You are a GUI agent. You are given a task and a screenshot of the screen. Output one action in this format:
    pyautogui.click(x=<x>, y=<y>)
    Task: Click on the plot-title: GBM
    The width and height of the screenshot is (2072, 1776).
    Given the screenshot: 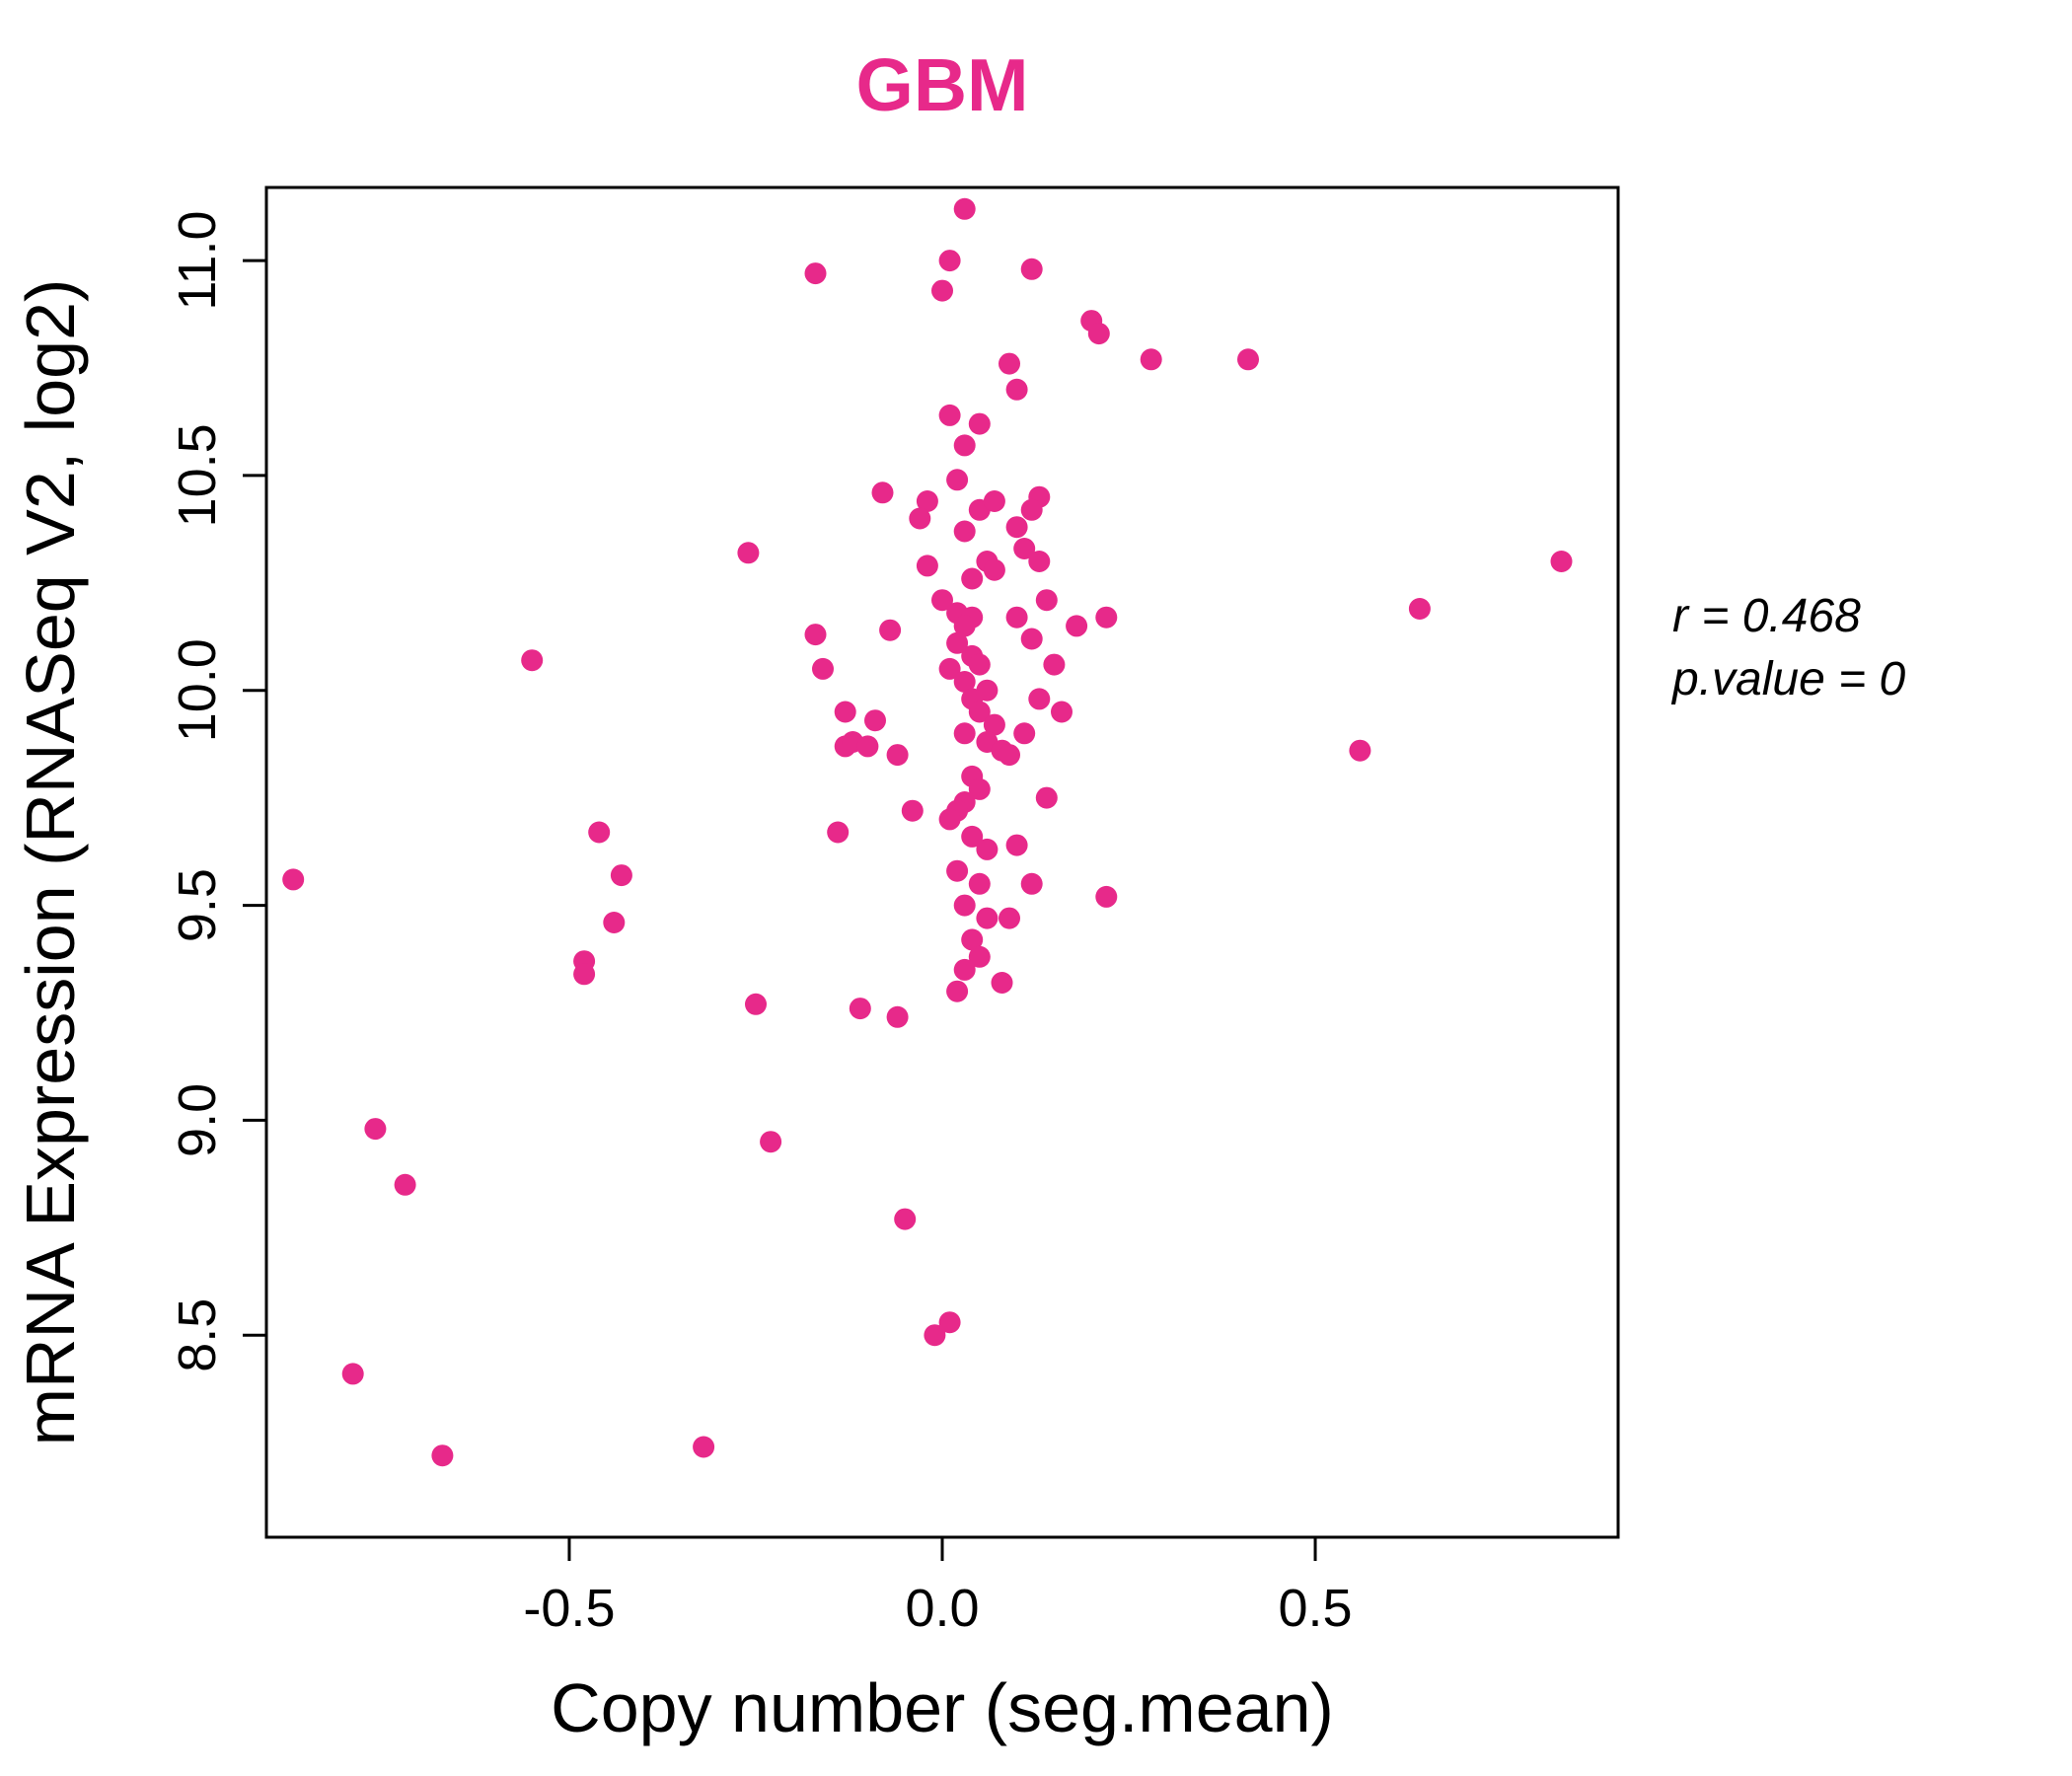 What is the action you would take?
    pyautogui.click(x=943, y=85)
    